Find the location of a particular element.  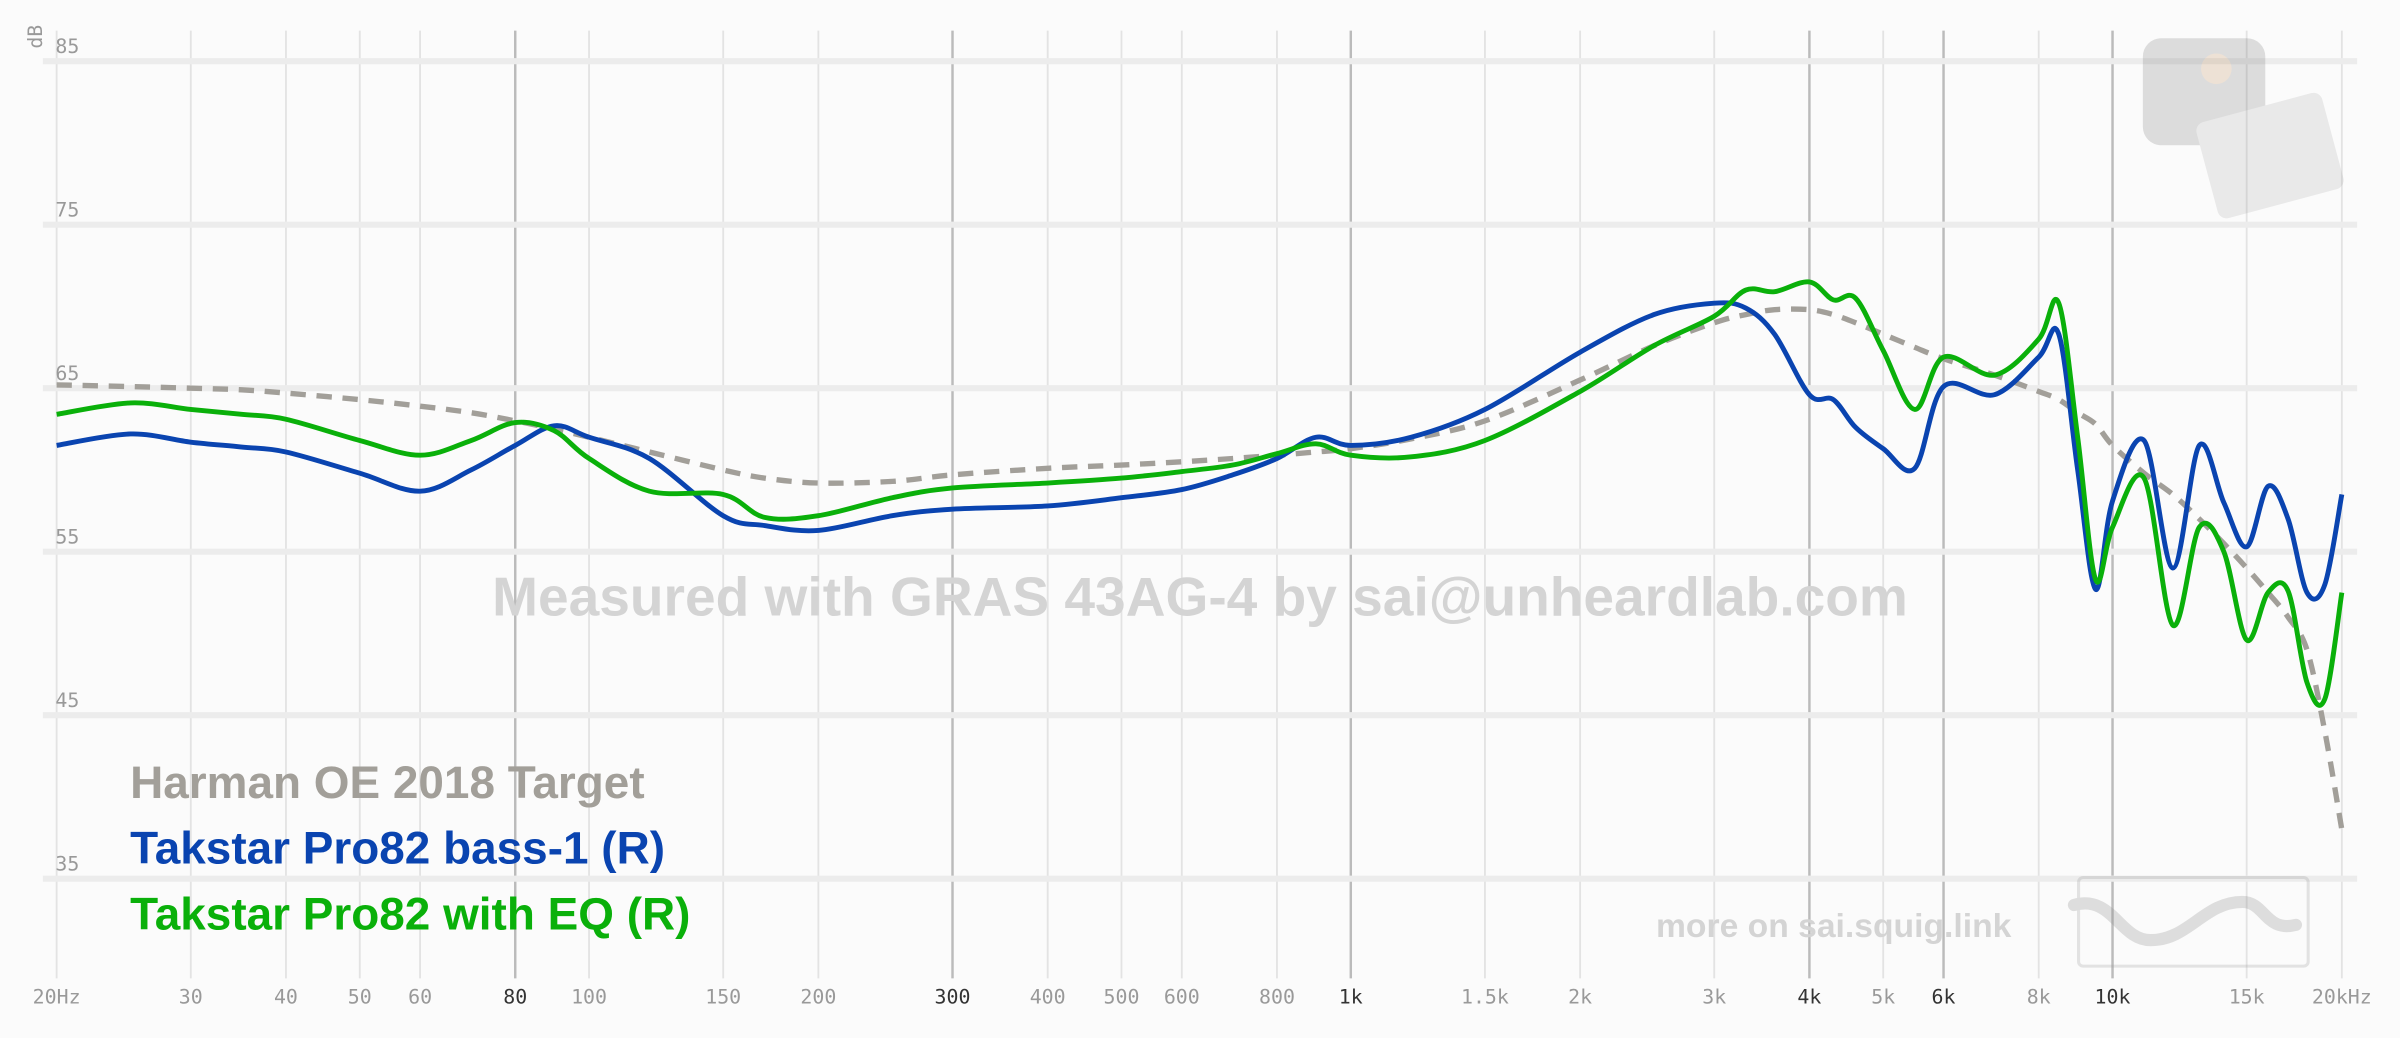

x-tick-label: 40 is located at coordinates (286, 997).